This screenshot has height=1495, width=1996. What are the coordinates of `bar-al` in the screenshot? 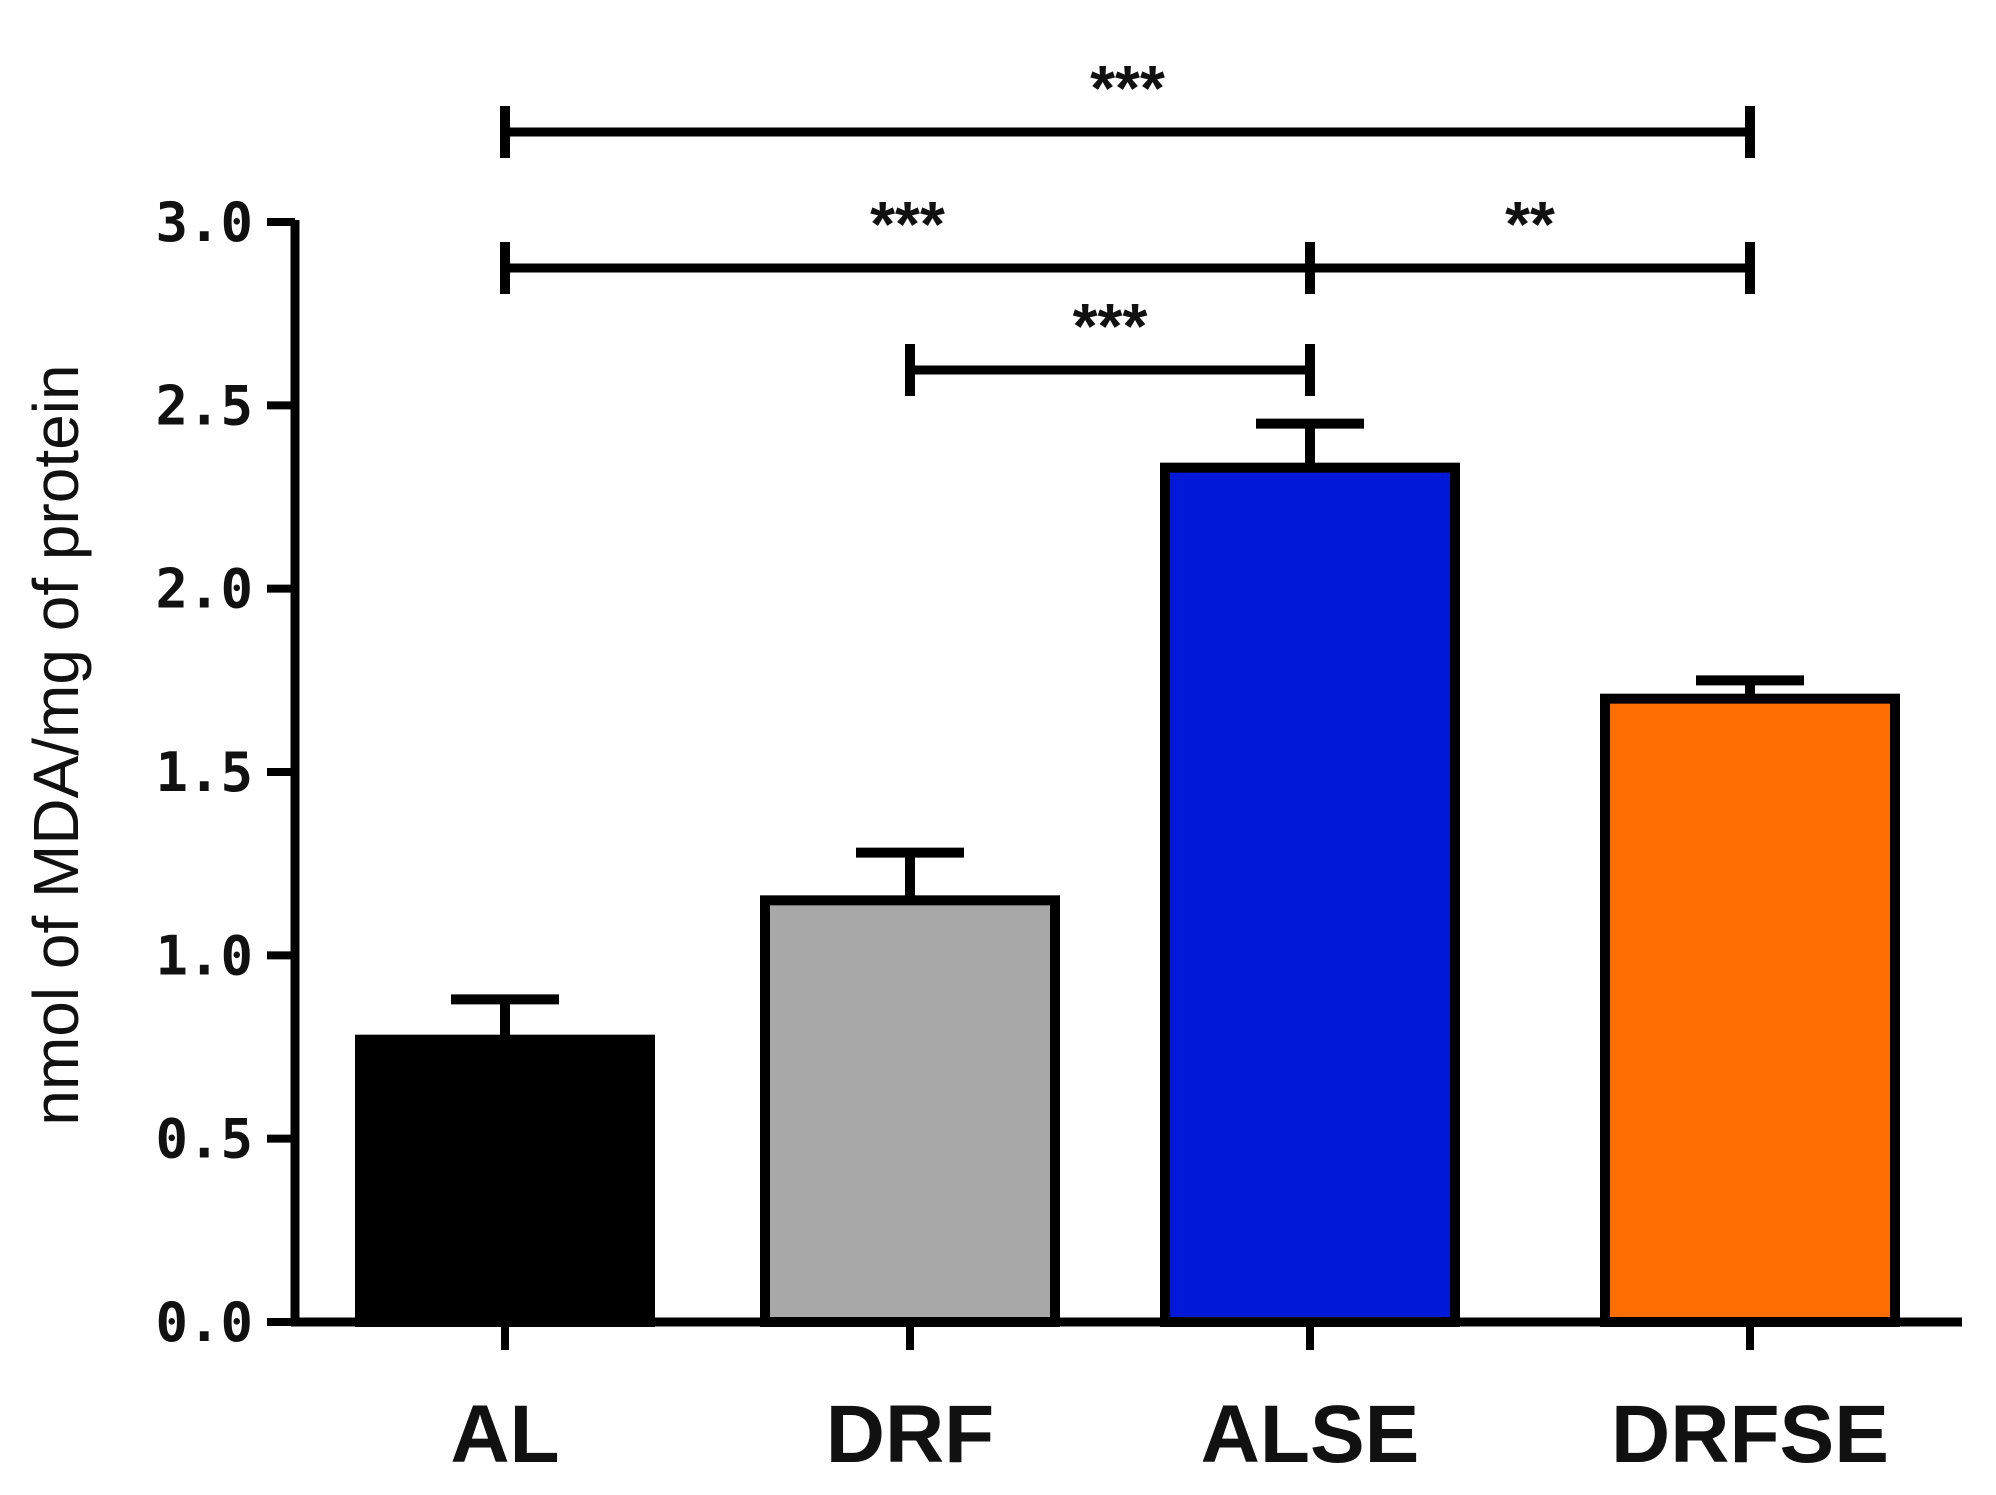 It's located at (505, 1180).